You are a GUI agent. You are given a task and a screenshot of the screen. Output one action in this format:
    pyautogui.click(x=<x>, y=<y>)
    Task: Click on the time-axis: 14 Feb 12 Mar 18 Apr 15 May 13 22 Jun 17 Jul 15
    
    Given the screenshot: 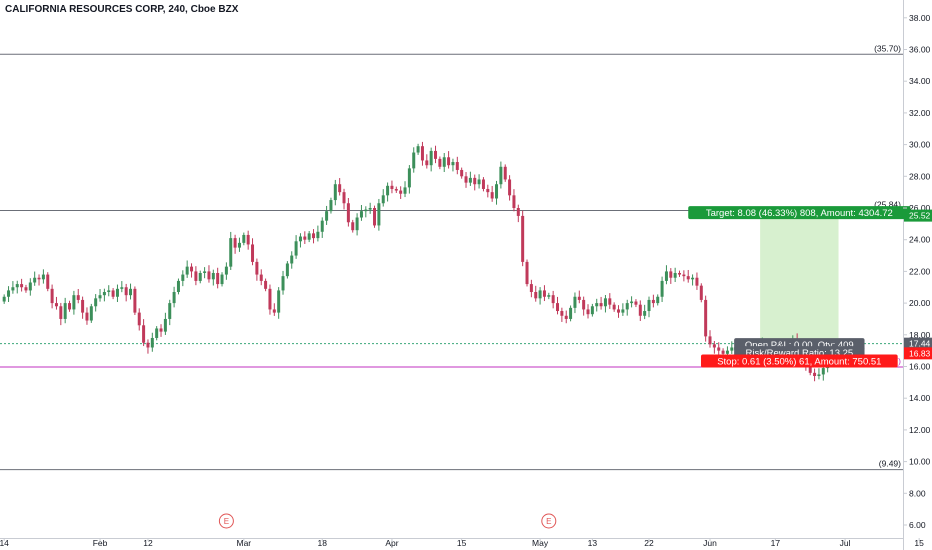 What is the action you would take?
    pyautogui.click(x=462, y=543)
    